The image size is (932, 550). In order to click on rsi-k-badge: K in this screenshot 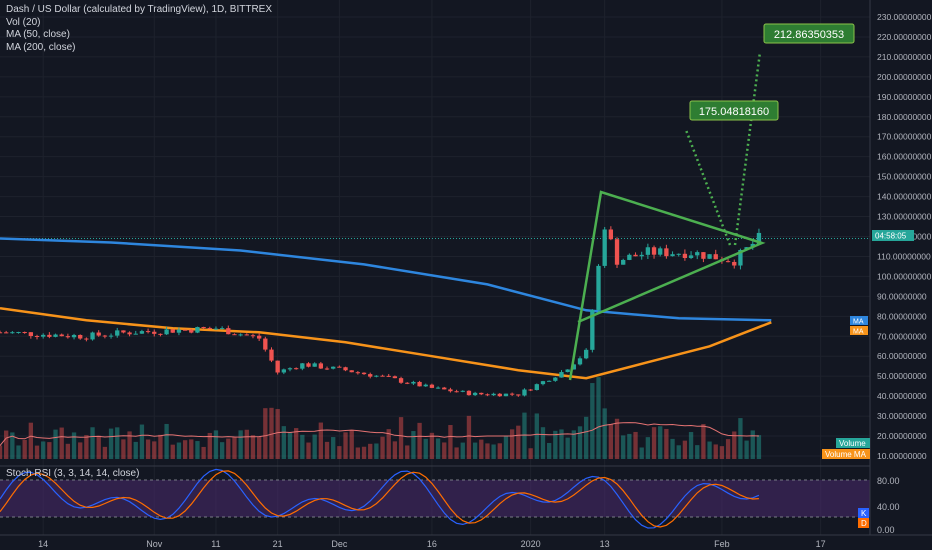, I will do `click(864, 513)`.